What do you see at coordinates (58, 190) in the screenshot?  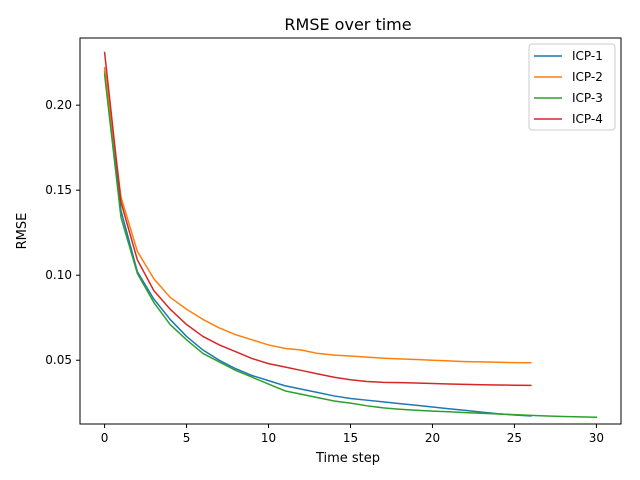 I see `y-tick-label: 0.15` at bounding box center [58, 190].